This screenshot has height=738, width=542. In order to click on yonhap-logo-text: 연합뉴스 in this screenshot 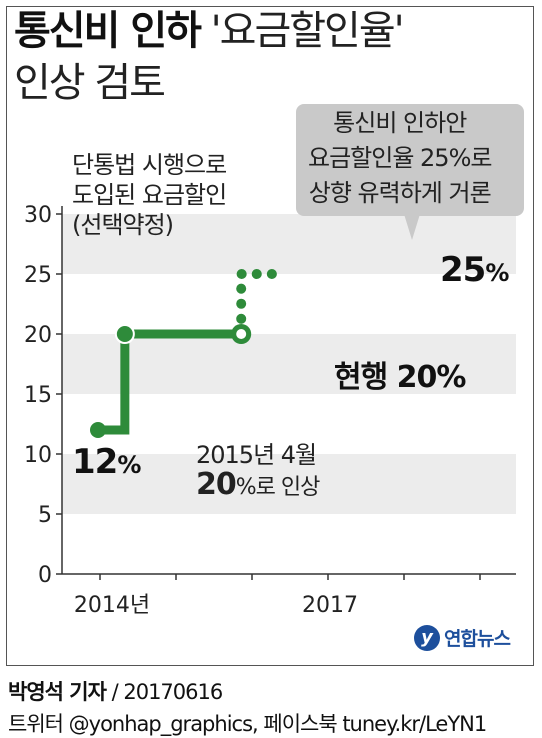, I will do `click(477, 639)`.